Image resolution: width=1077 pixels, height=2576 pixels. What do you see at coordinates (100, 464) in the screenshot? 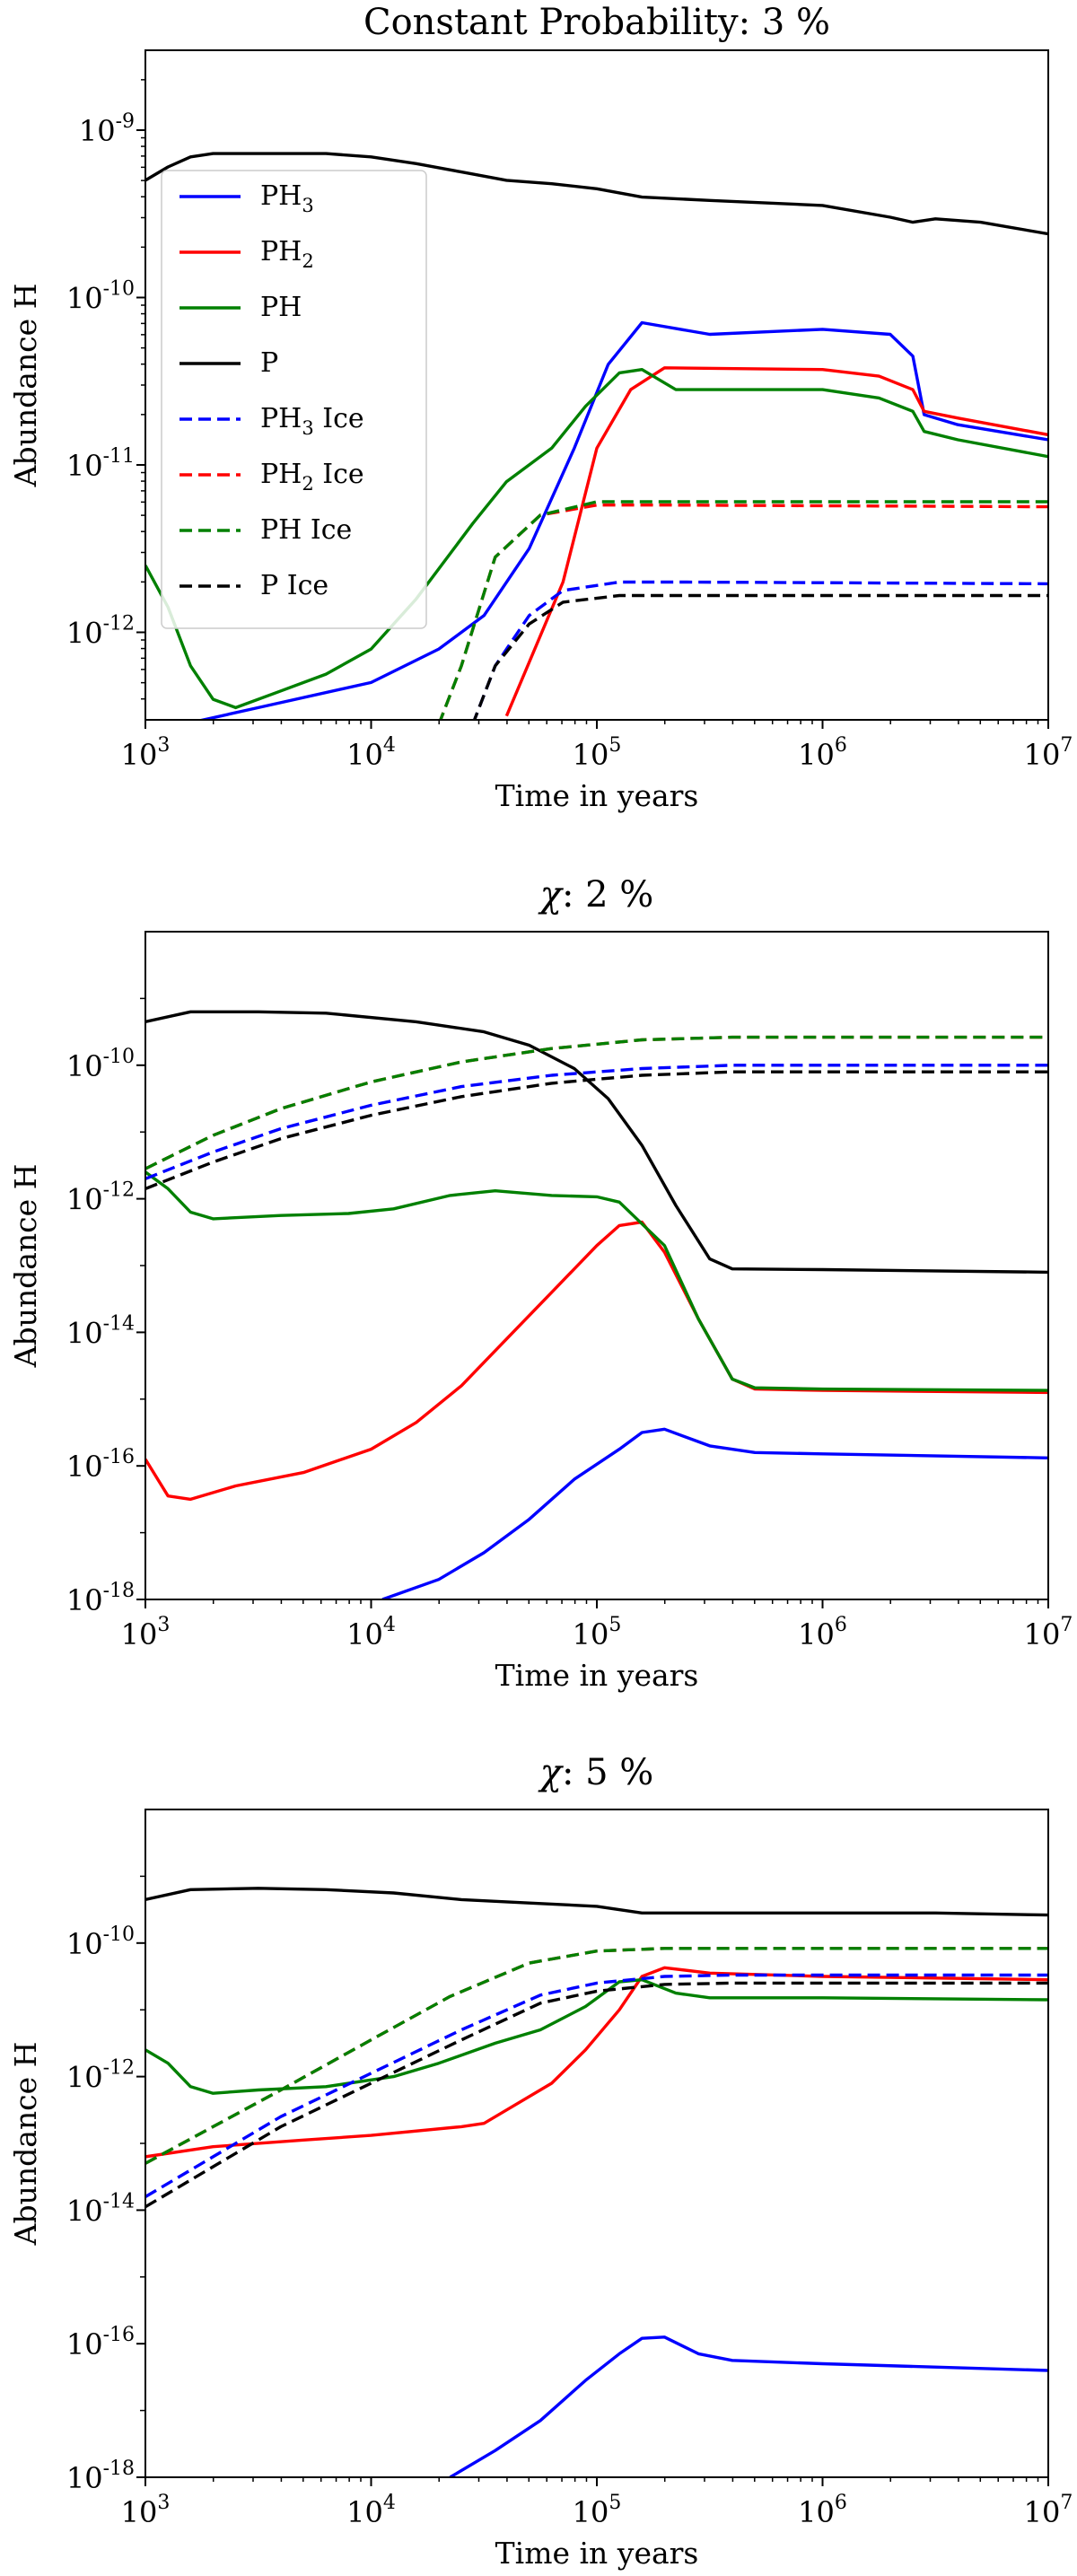
I see `y-tick-label: 10-11` at bounding box center [100, 464].